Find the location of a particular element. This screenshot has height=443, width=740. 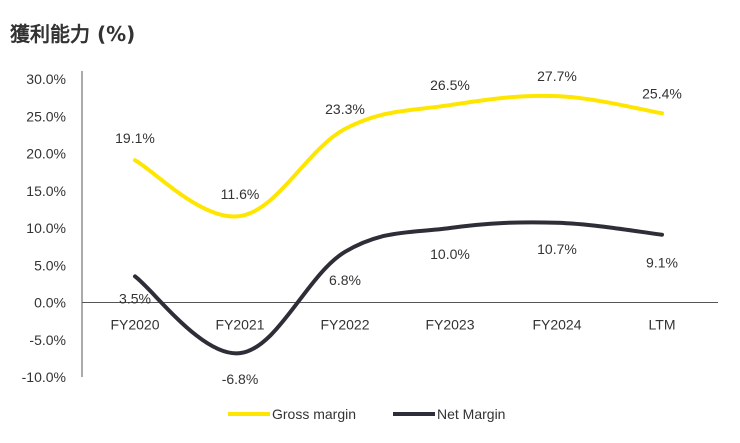

legend-label: Net Margin is located at coordinates (471, 414).